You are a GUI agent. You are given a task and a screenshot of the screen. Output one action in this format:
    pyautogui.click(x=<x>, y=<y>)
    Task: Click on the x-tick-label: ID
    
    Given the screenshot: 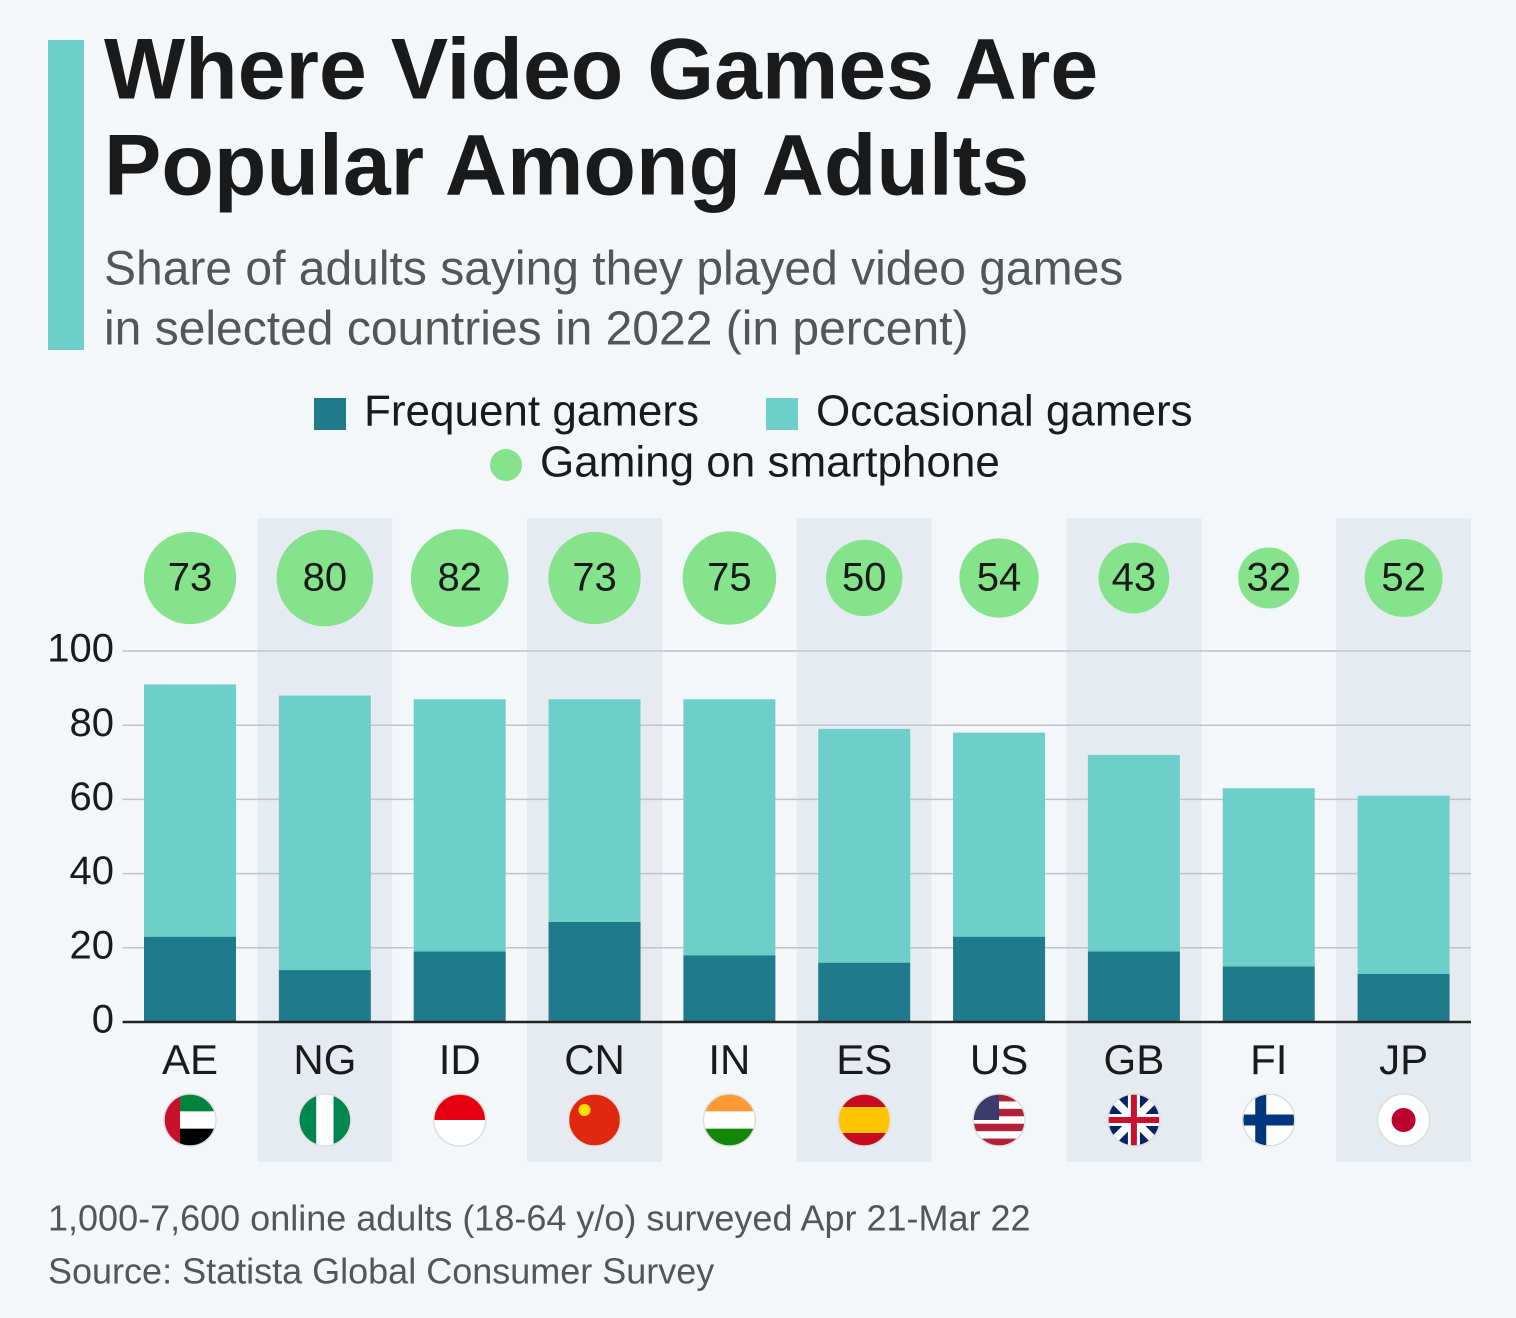 What is the action you would take?
    pyautogui.click(x=460, y=1059)
    